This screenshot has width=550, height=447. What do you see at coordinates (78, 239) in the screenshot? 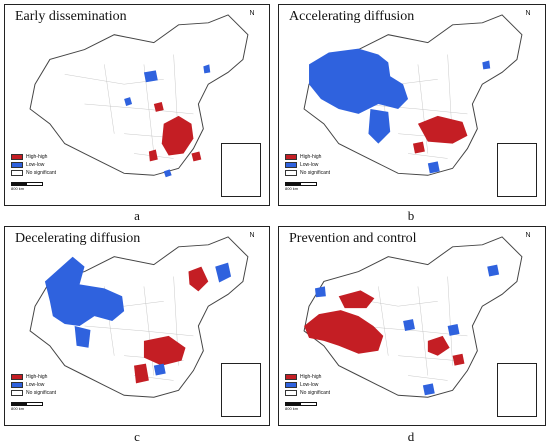
I see `panel-title: Decelerating diffusion` at bounding box center [78, 239].